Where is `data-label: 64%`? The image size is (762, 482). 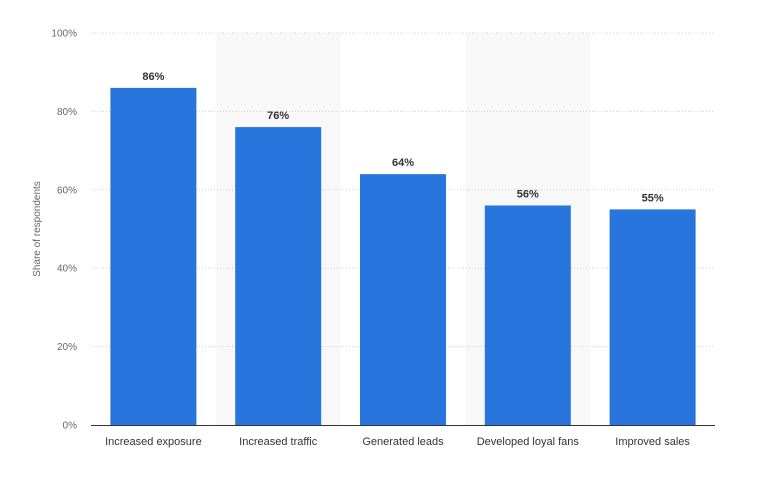
data-label: 64% is located at coordinates (403, 163).